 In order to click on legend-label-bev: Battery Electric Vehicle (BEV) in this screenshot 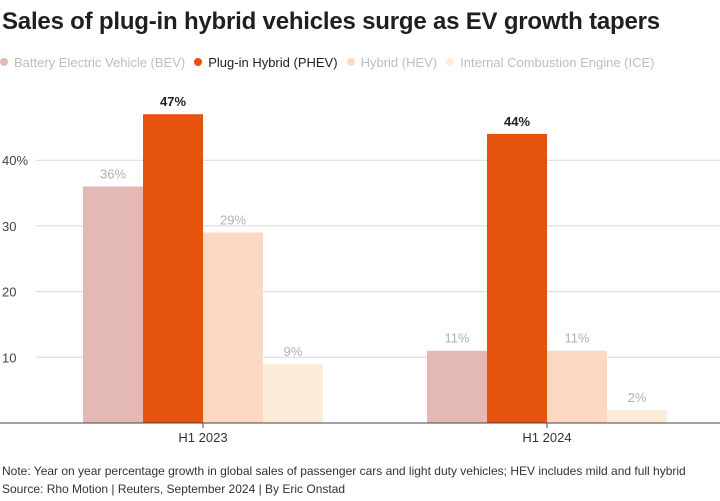, I will do `click(100, 62)`.